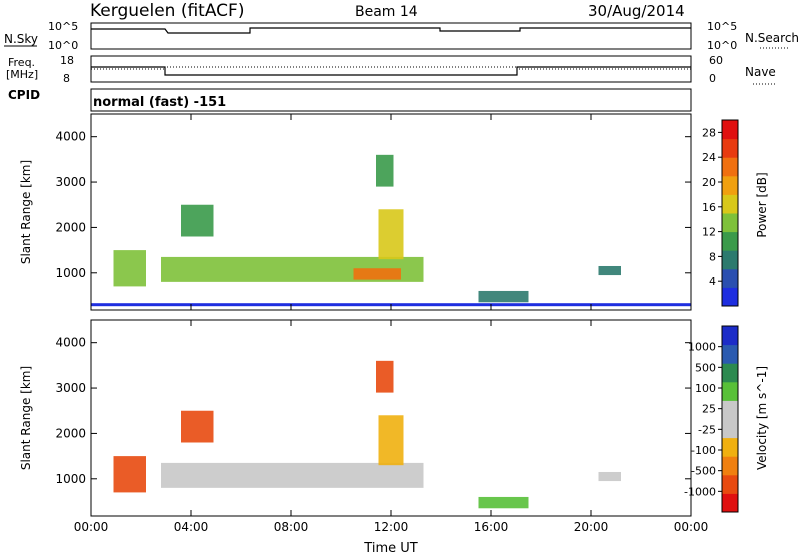 The height and width of the screenshot is (554, 800). I want to click on noise-panel-frame, so click(391, 36).